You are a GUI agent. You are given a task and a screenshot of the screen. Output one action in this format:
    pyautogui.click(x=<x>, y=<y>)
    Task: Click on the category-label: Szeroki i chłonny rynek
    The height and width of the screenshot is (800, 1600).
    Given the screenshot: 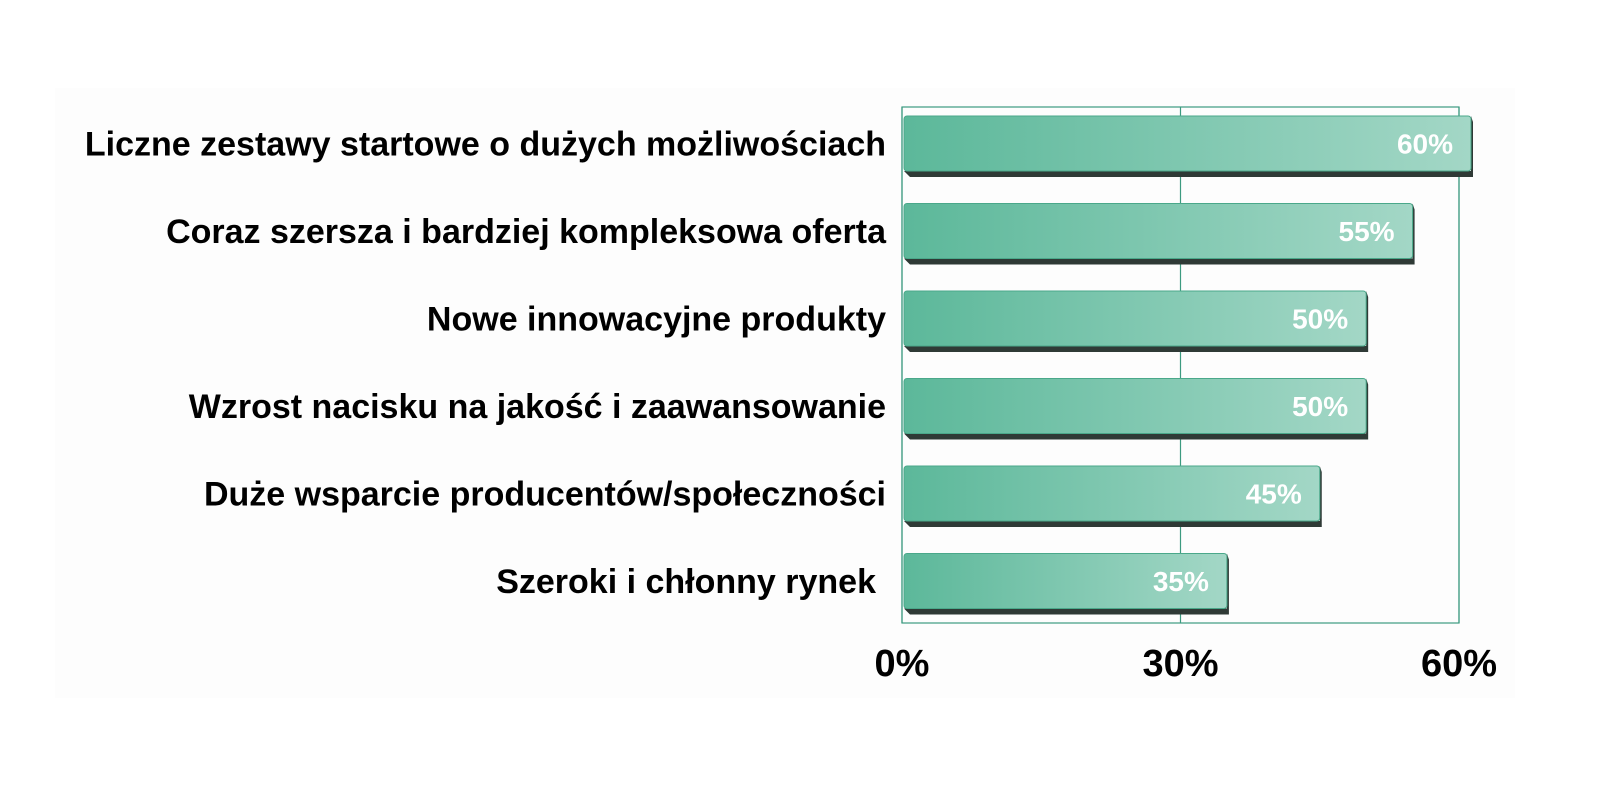 What is the action you would take?
    pyautogui.click(x=686, y=582)
    